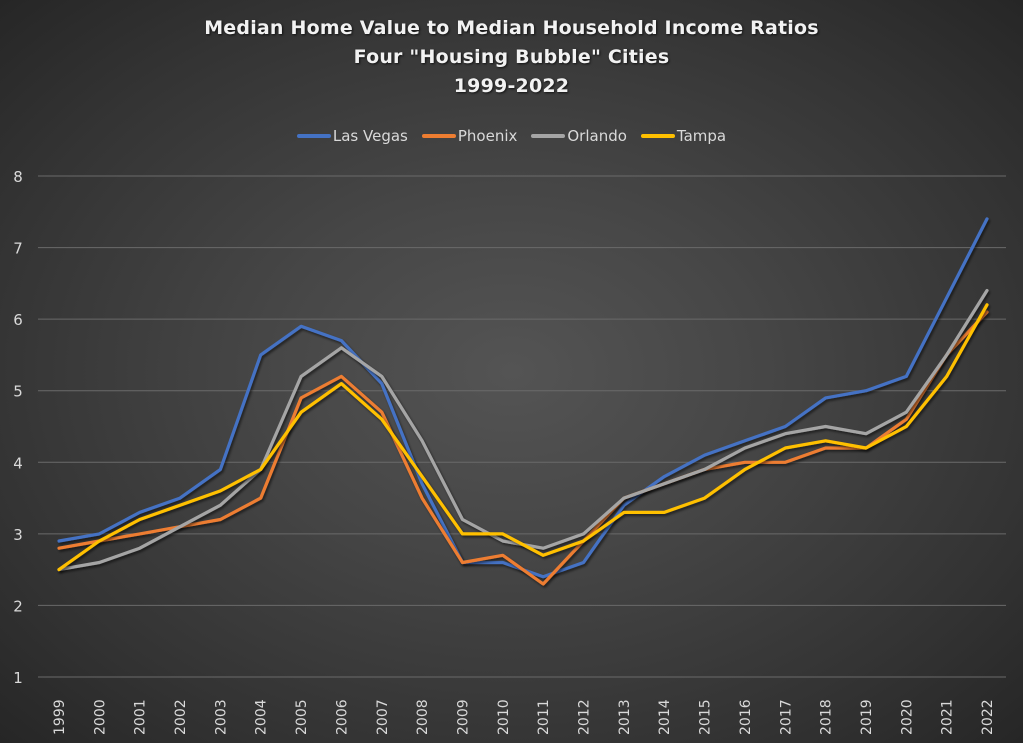  I want to click on x-tick-label: 2022, so click(988, 717).